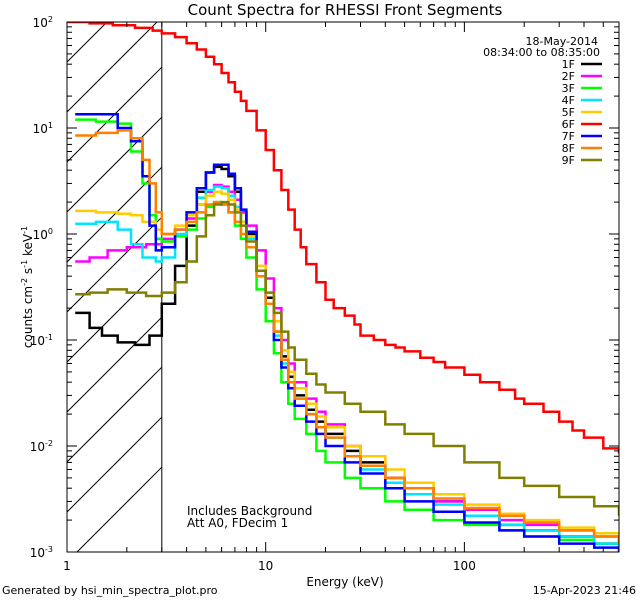 The image size is (640, 600). Describe the element at coordinates (265, 566) in the screenshot. I see `x-tick-label: 10` at that location.